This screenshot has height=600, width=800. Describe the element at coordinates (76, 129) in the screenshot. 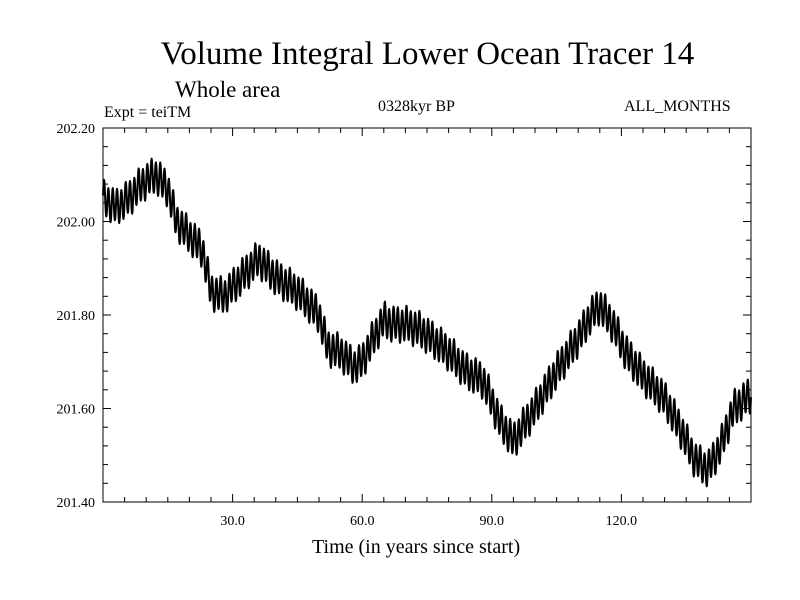

I see `y-tick-label: 202.20` at that location.